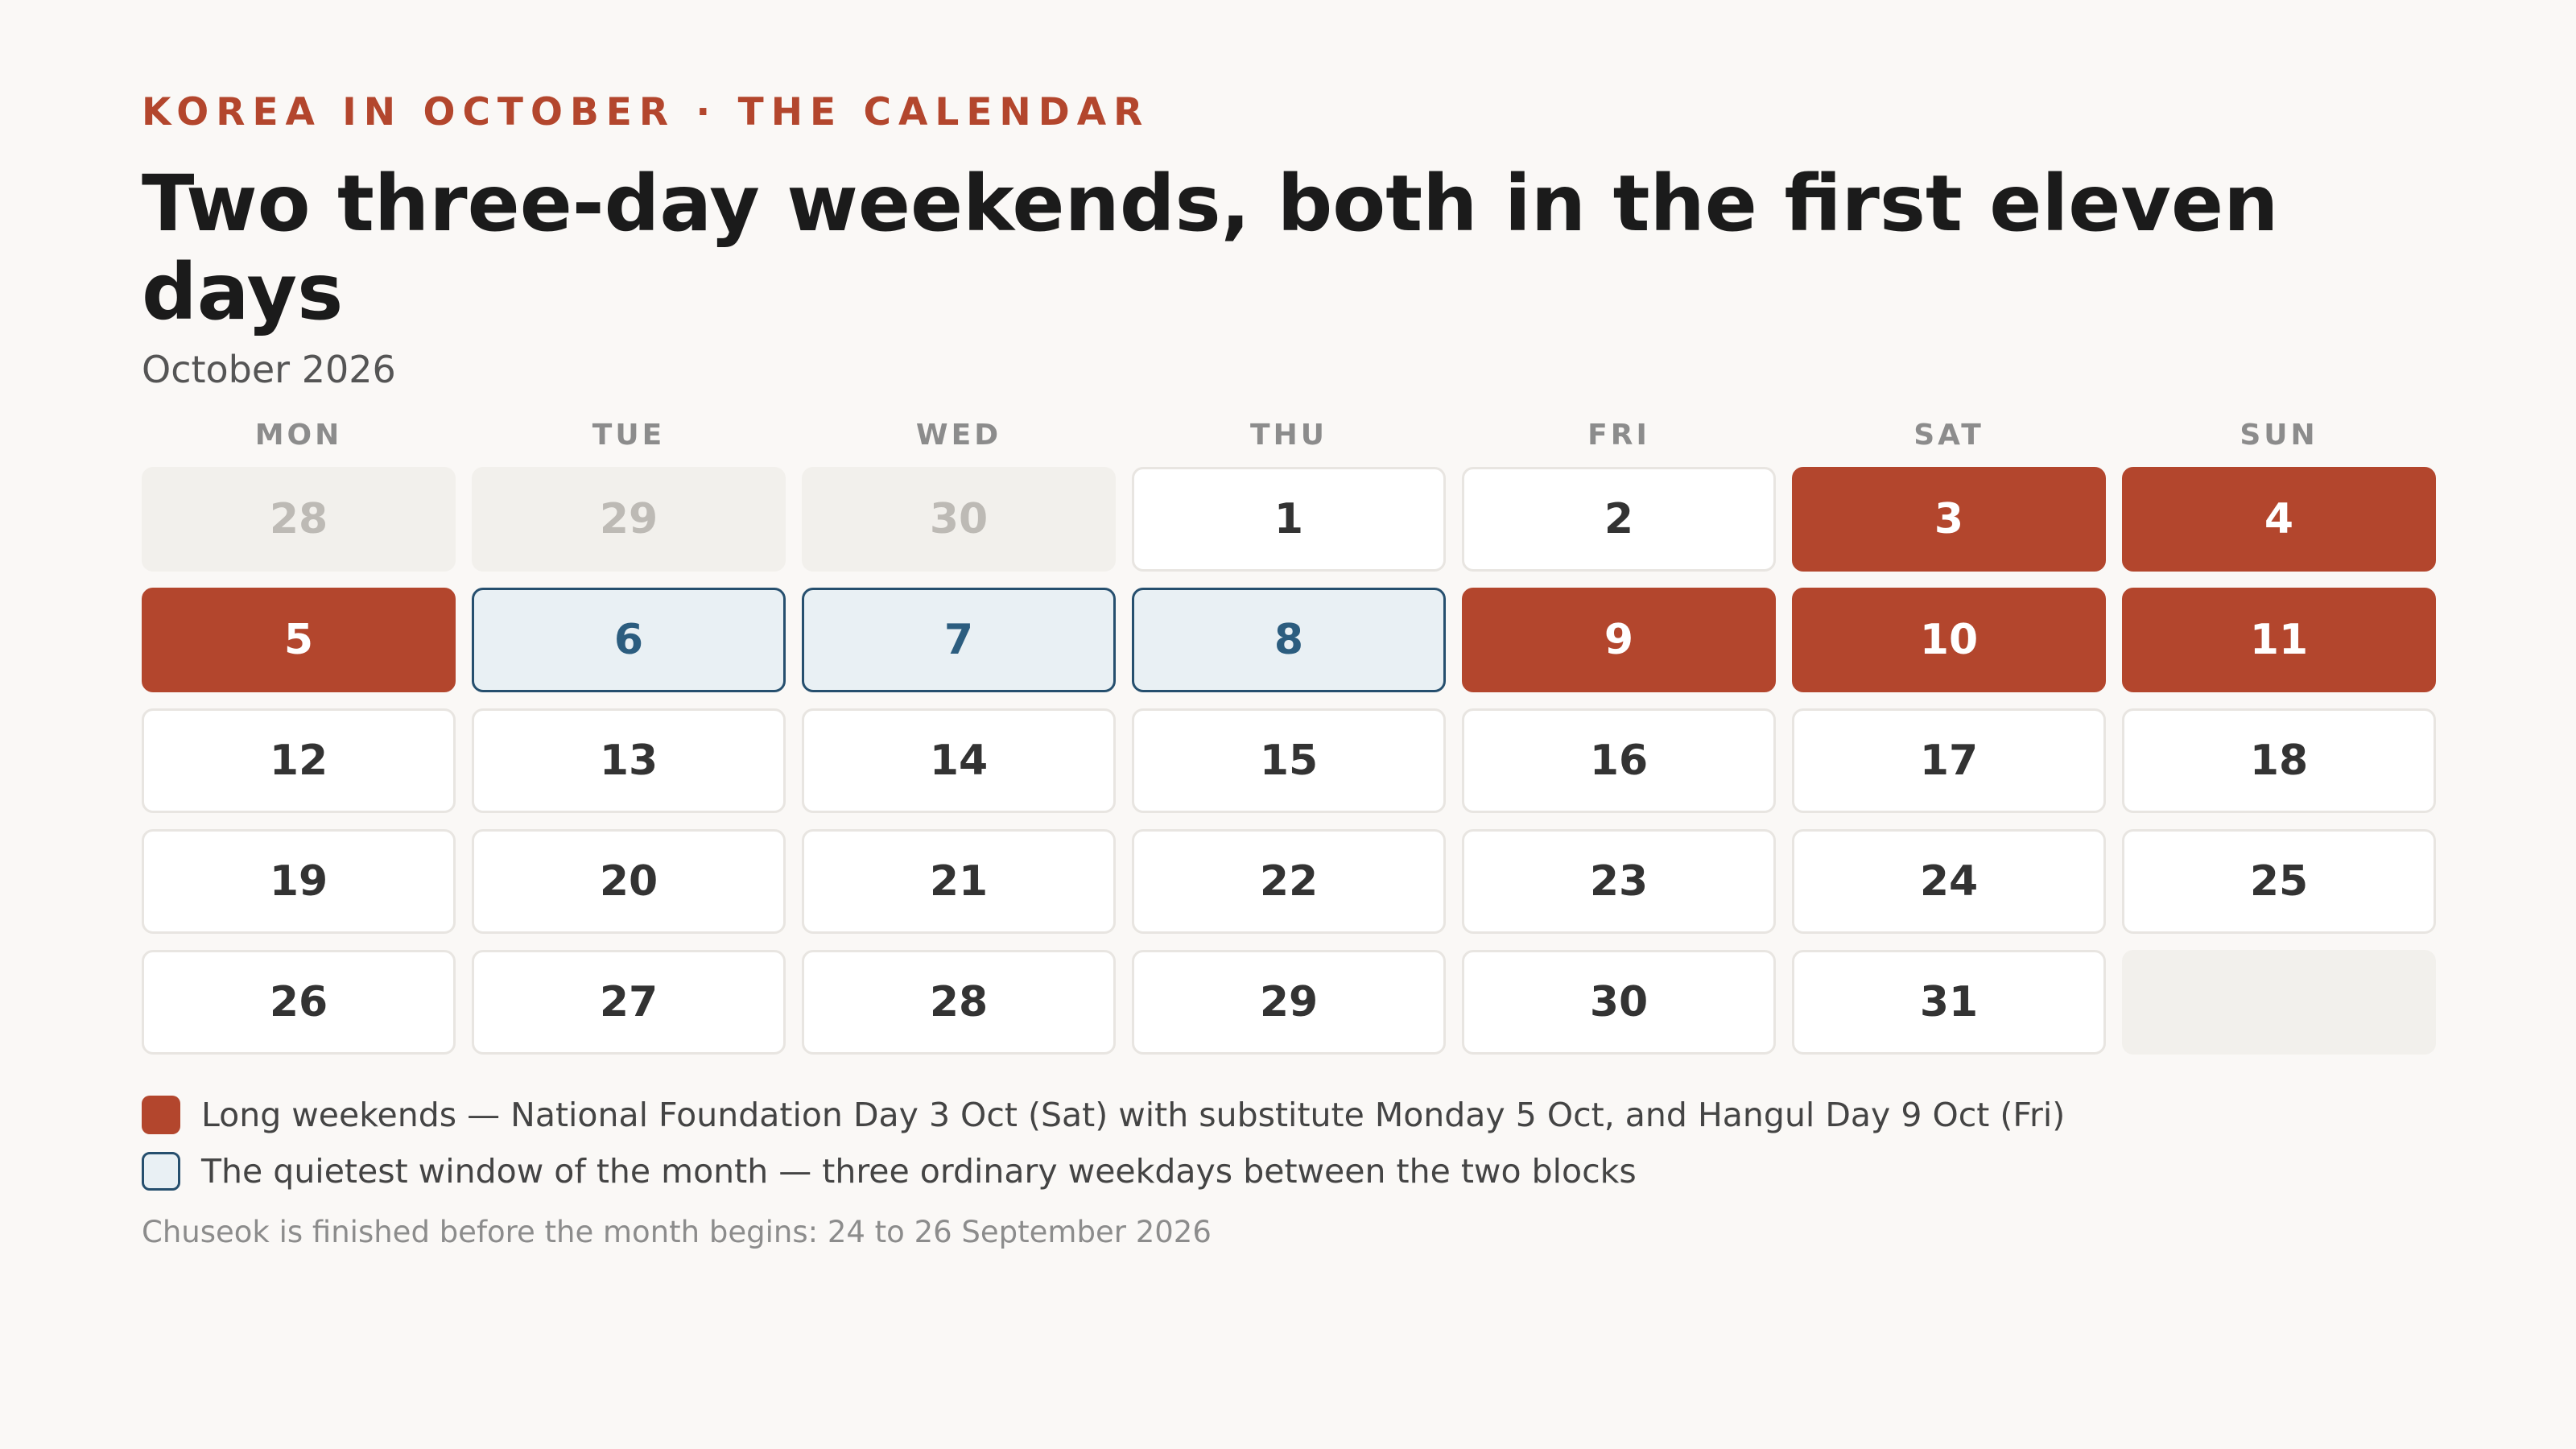  I want to click on weekday-wed: WED, so click(958, 435).